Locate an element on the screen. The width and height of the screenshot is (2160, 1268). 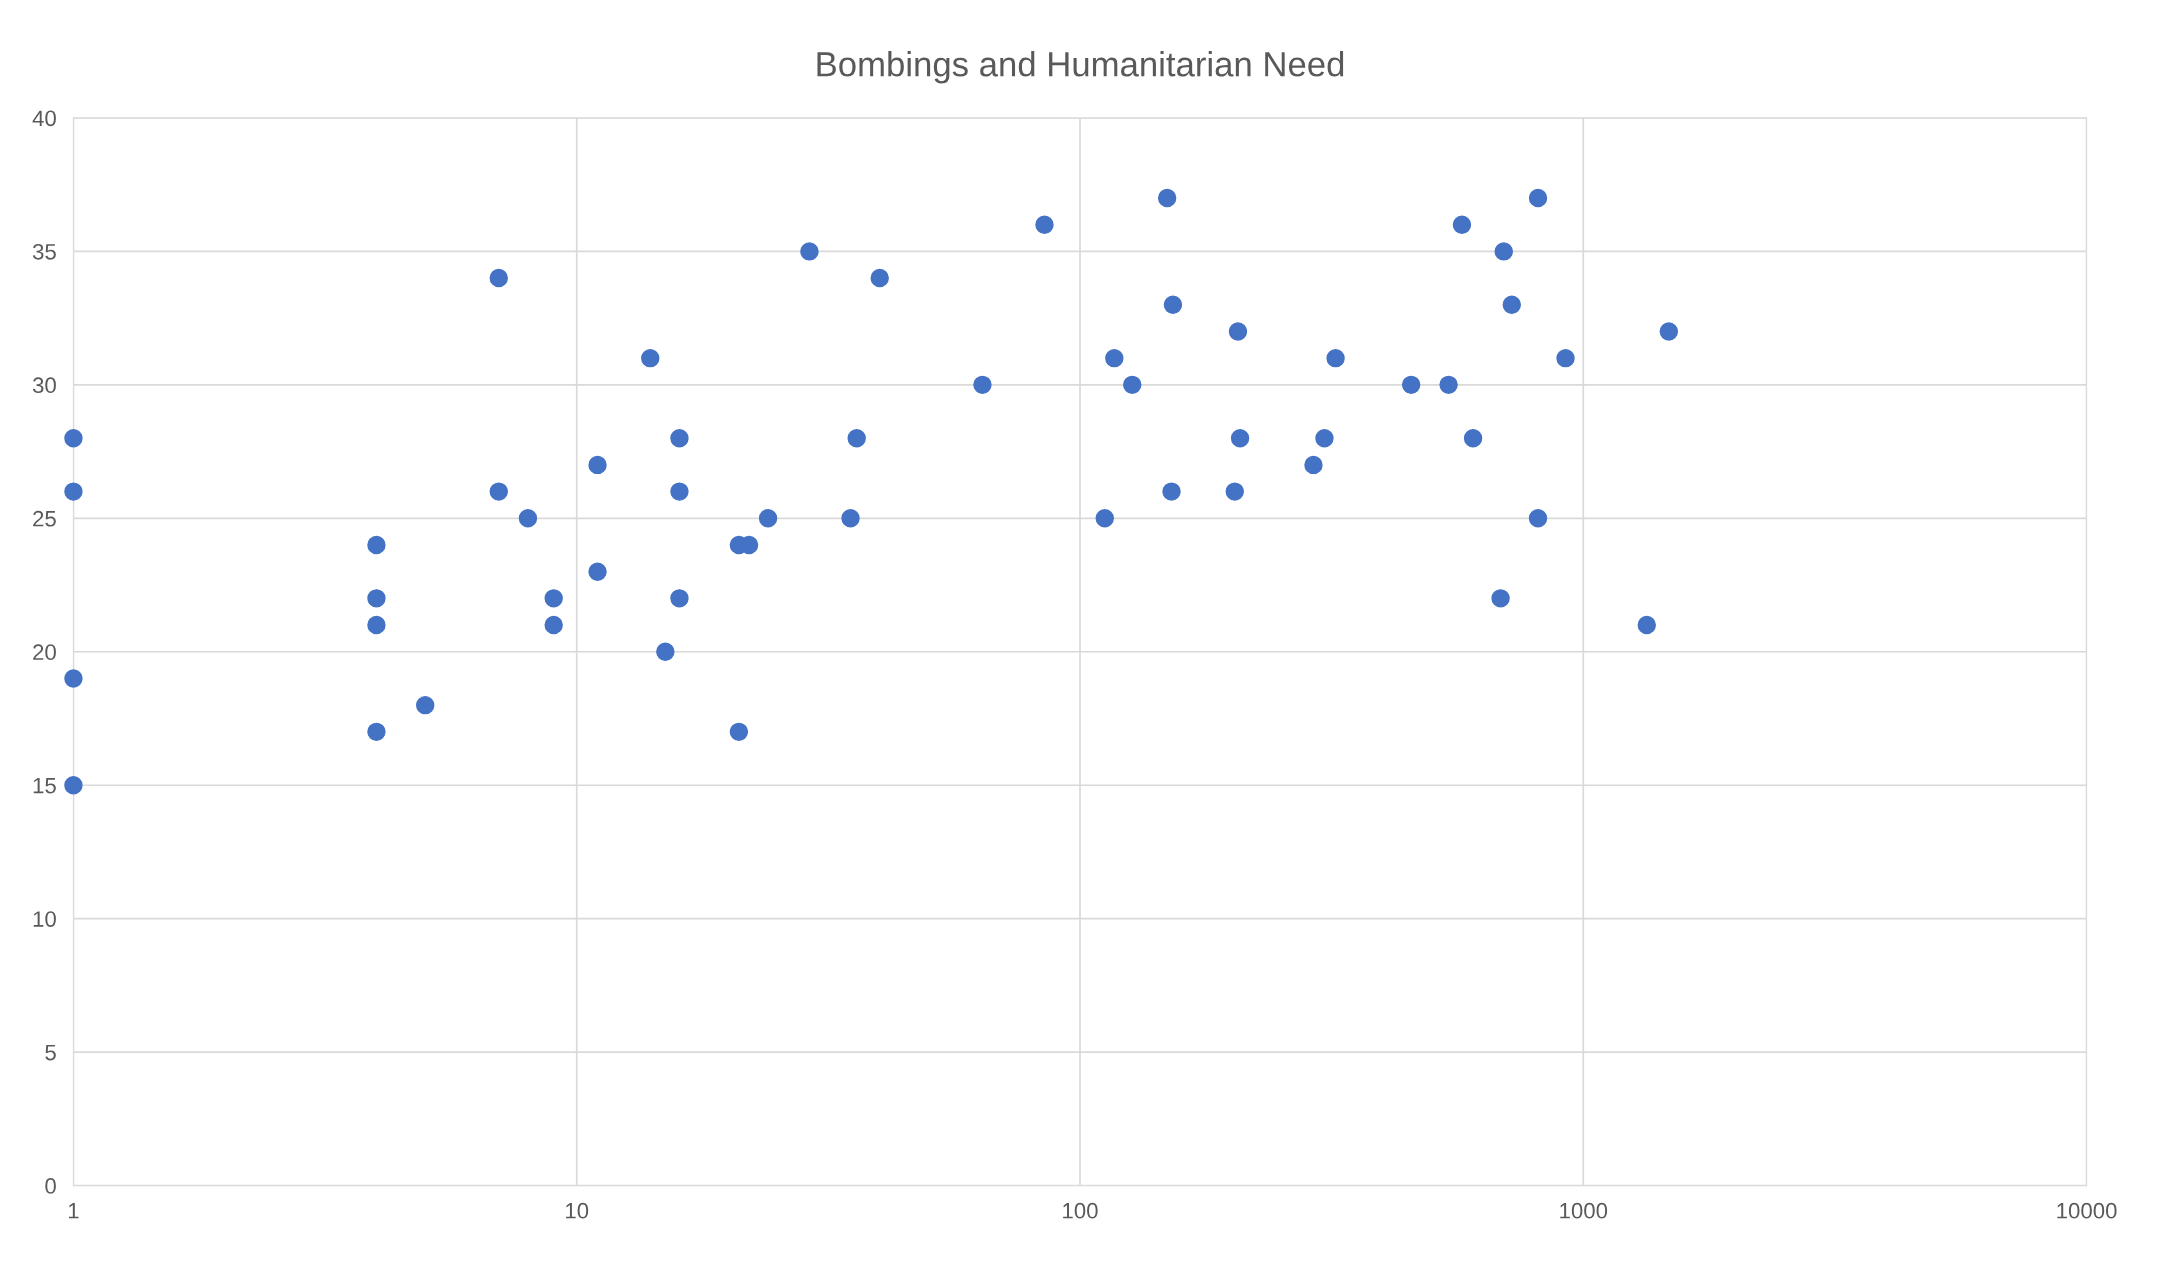
y-tick-label: 0 is located at coordinates (50, 1186).